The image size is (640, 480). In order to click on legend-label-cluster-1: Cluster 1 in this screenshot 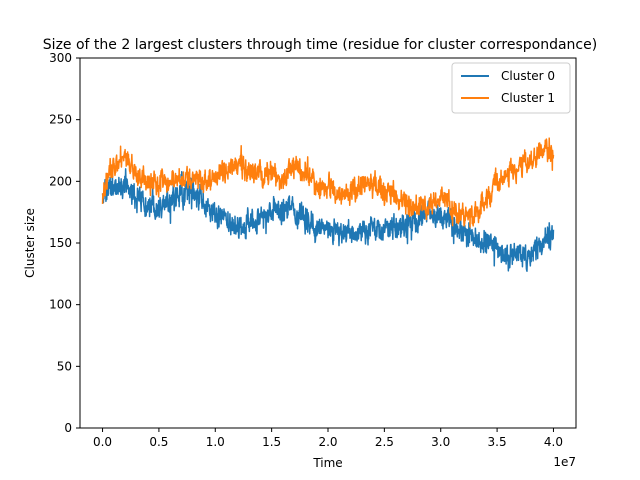, I will do `click(528, 98)`.